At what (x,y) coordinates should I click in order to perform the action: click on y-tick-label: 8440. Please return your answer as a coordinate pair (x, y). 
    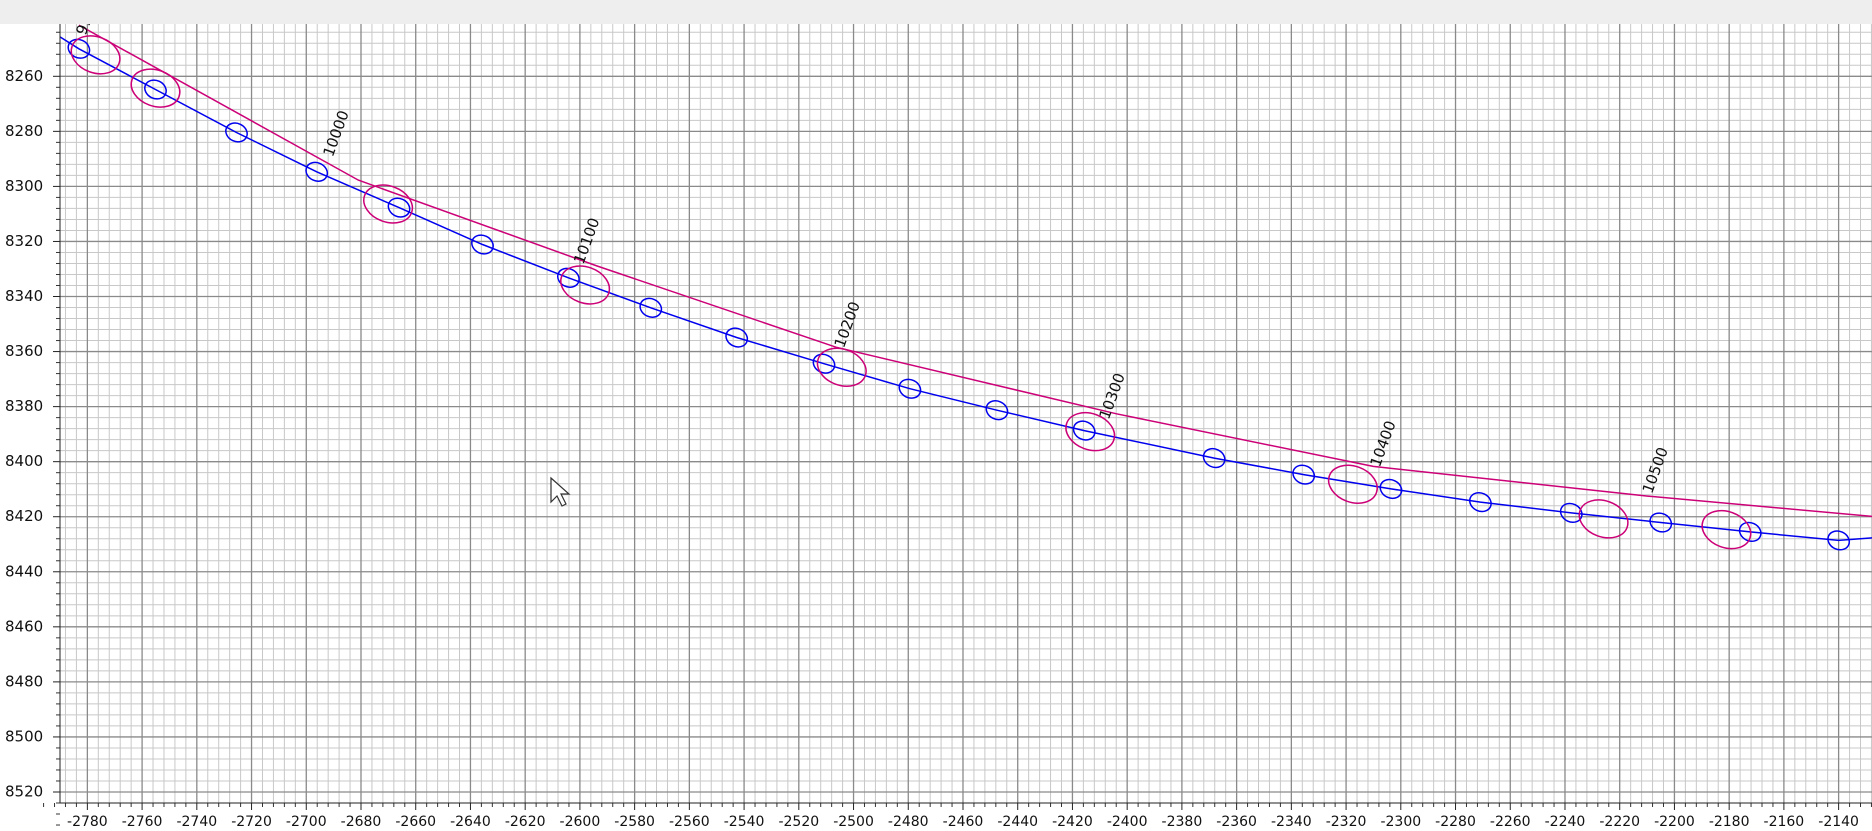
    Looking at the image, I should click on (24, 571).